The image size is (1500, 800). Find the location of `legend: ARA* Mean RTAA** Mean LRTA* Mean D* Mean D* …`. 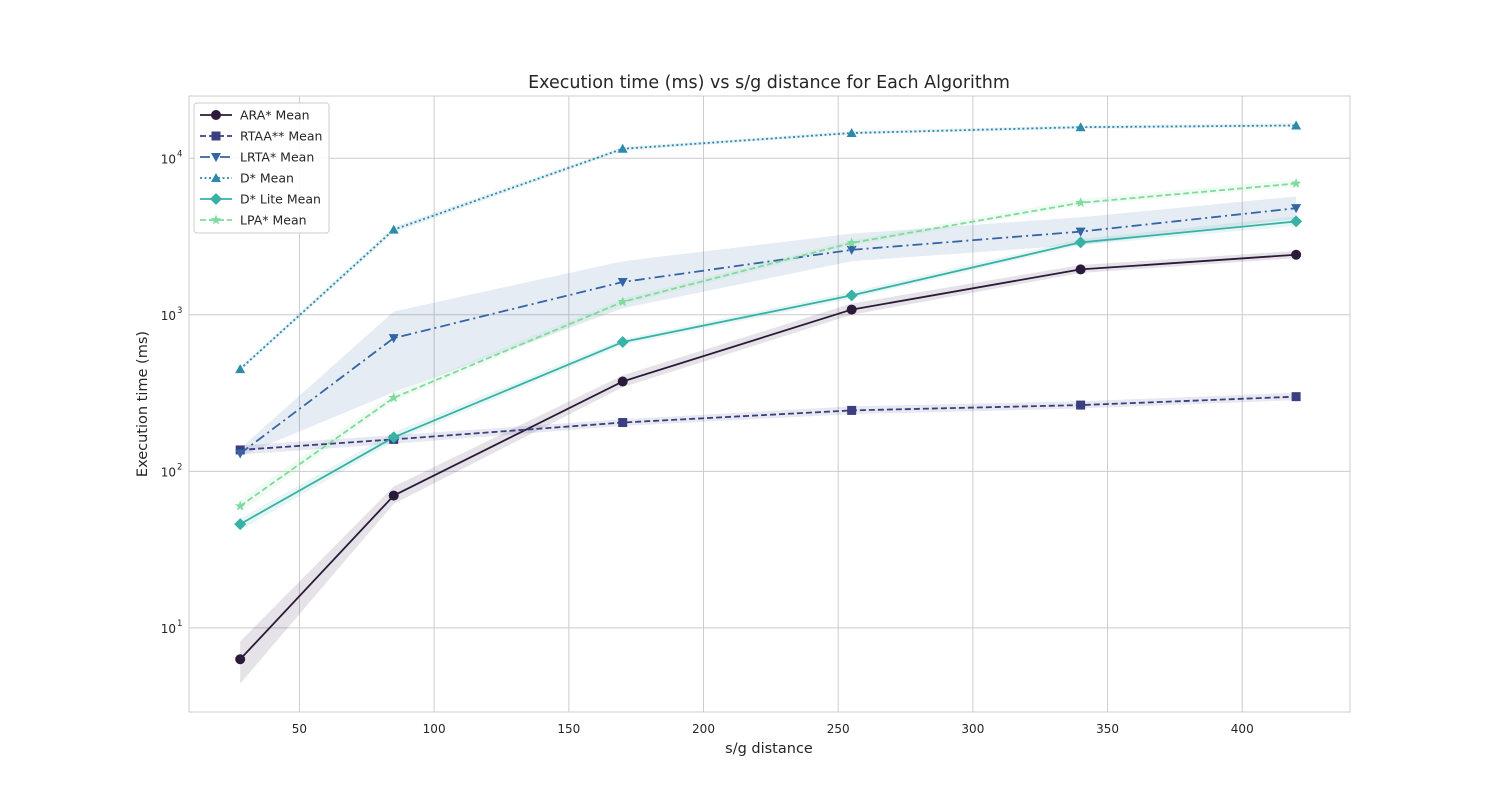

legend: ARA* Mean RTAA** Mean LRTA* Mean D* Mean D* … is located at coordinates (261, 168).